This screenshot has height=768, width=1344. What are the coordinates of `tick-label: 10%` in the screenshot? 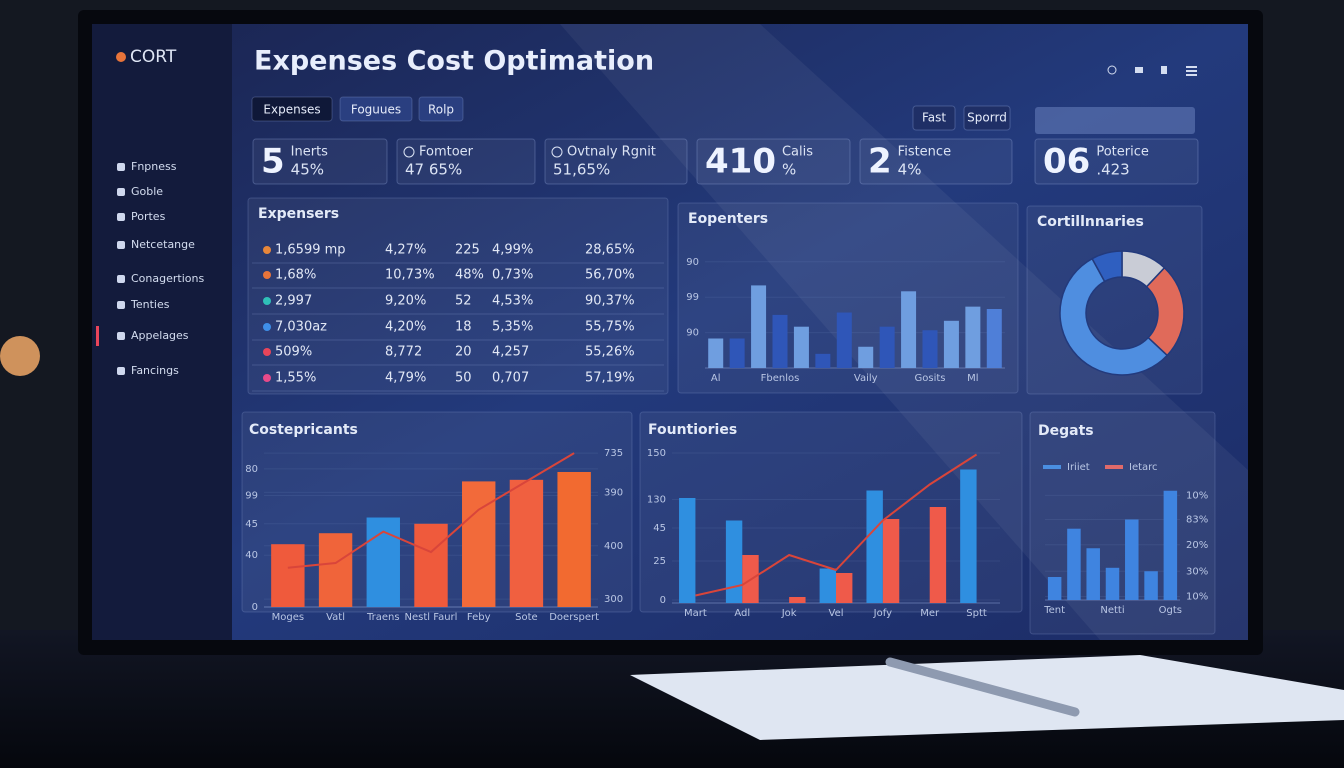 It's located at (1197, 597).